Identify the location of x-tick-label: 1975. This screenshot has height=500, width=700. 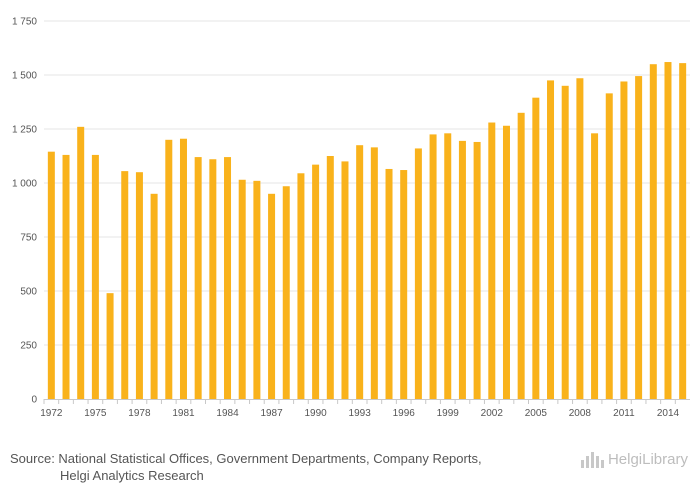
(95, 413).